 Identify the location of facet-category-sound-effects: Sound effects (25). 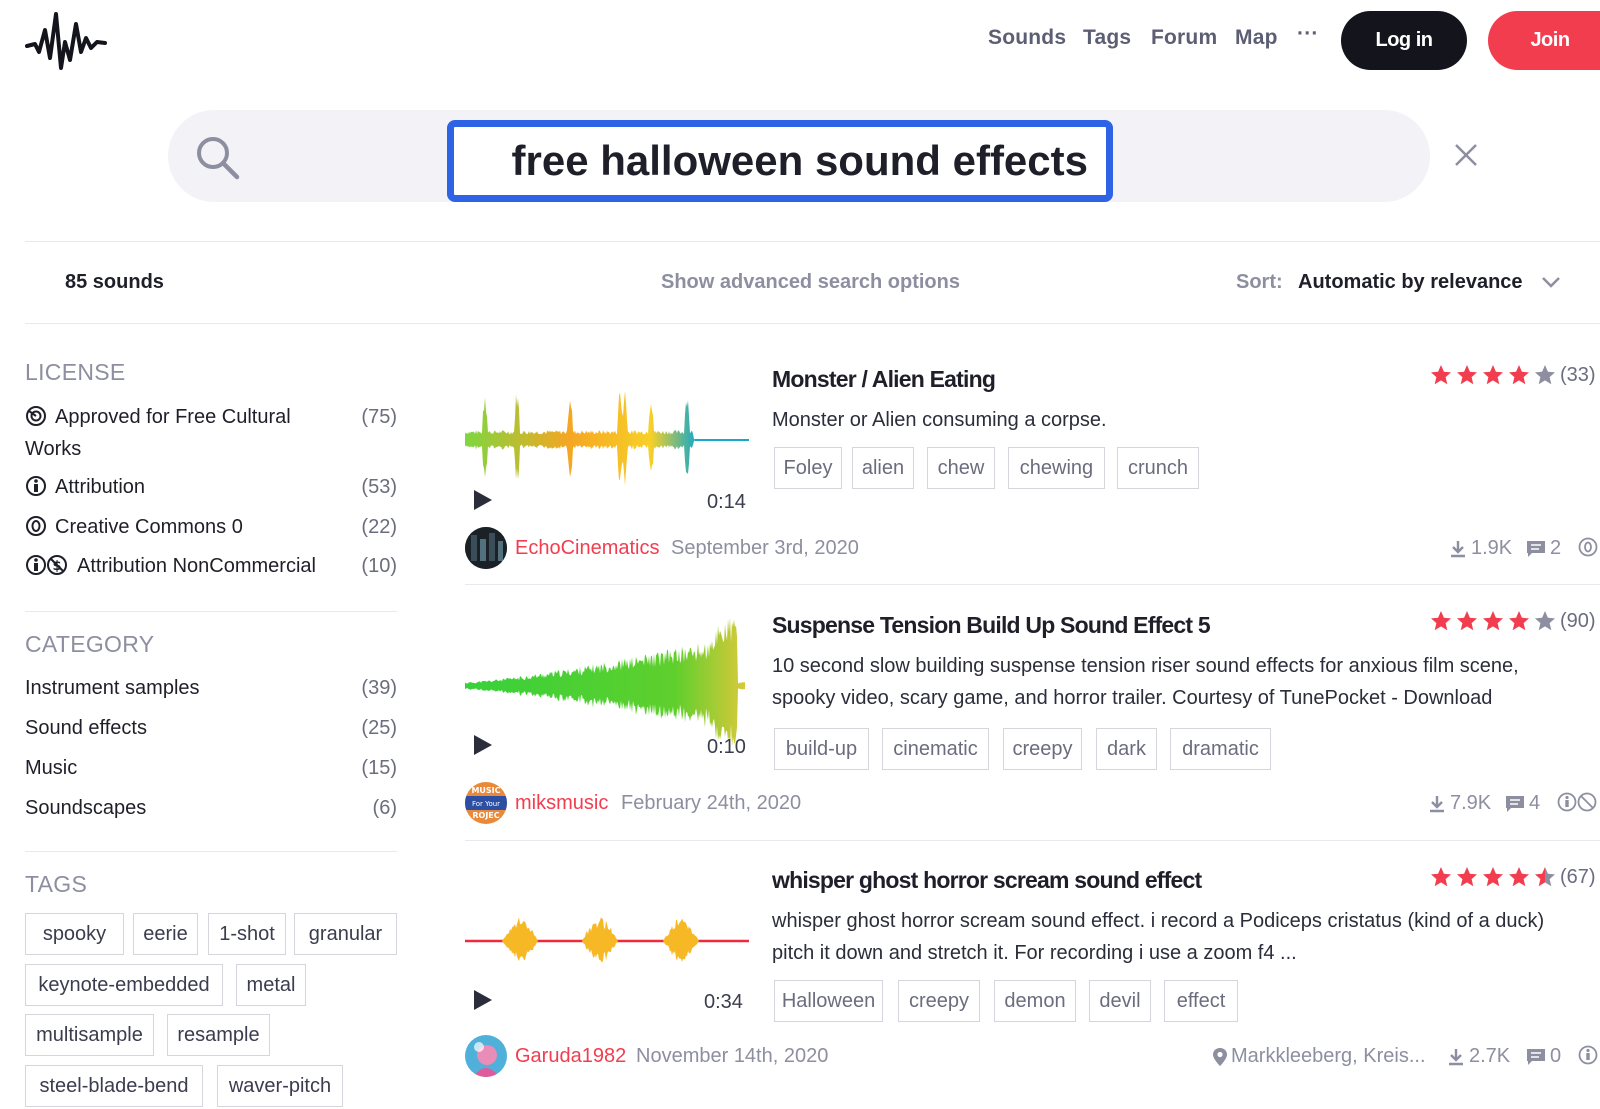
(211, 728).